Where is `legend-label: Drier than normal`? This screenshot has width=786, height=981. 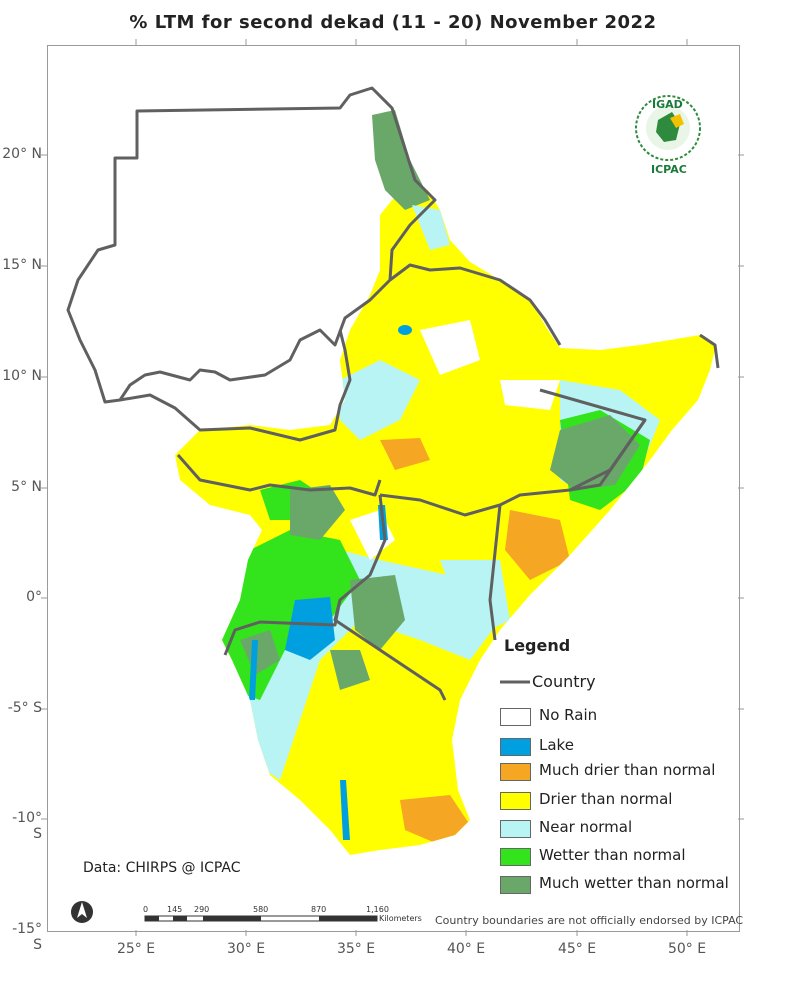 legend-label: Drier than normal is located at coordinates (606, 799).